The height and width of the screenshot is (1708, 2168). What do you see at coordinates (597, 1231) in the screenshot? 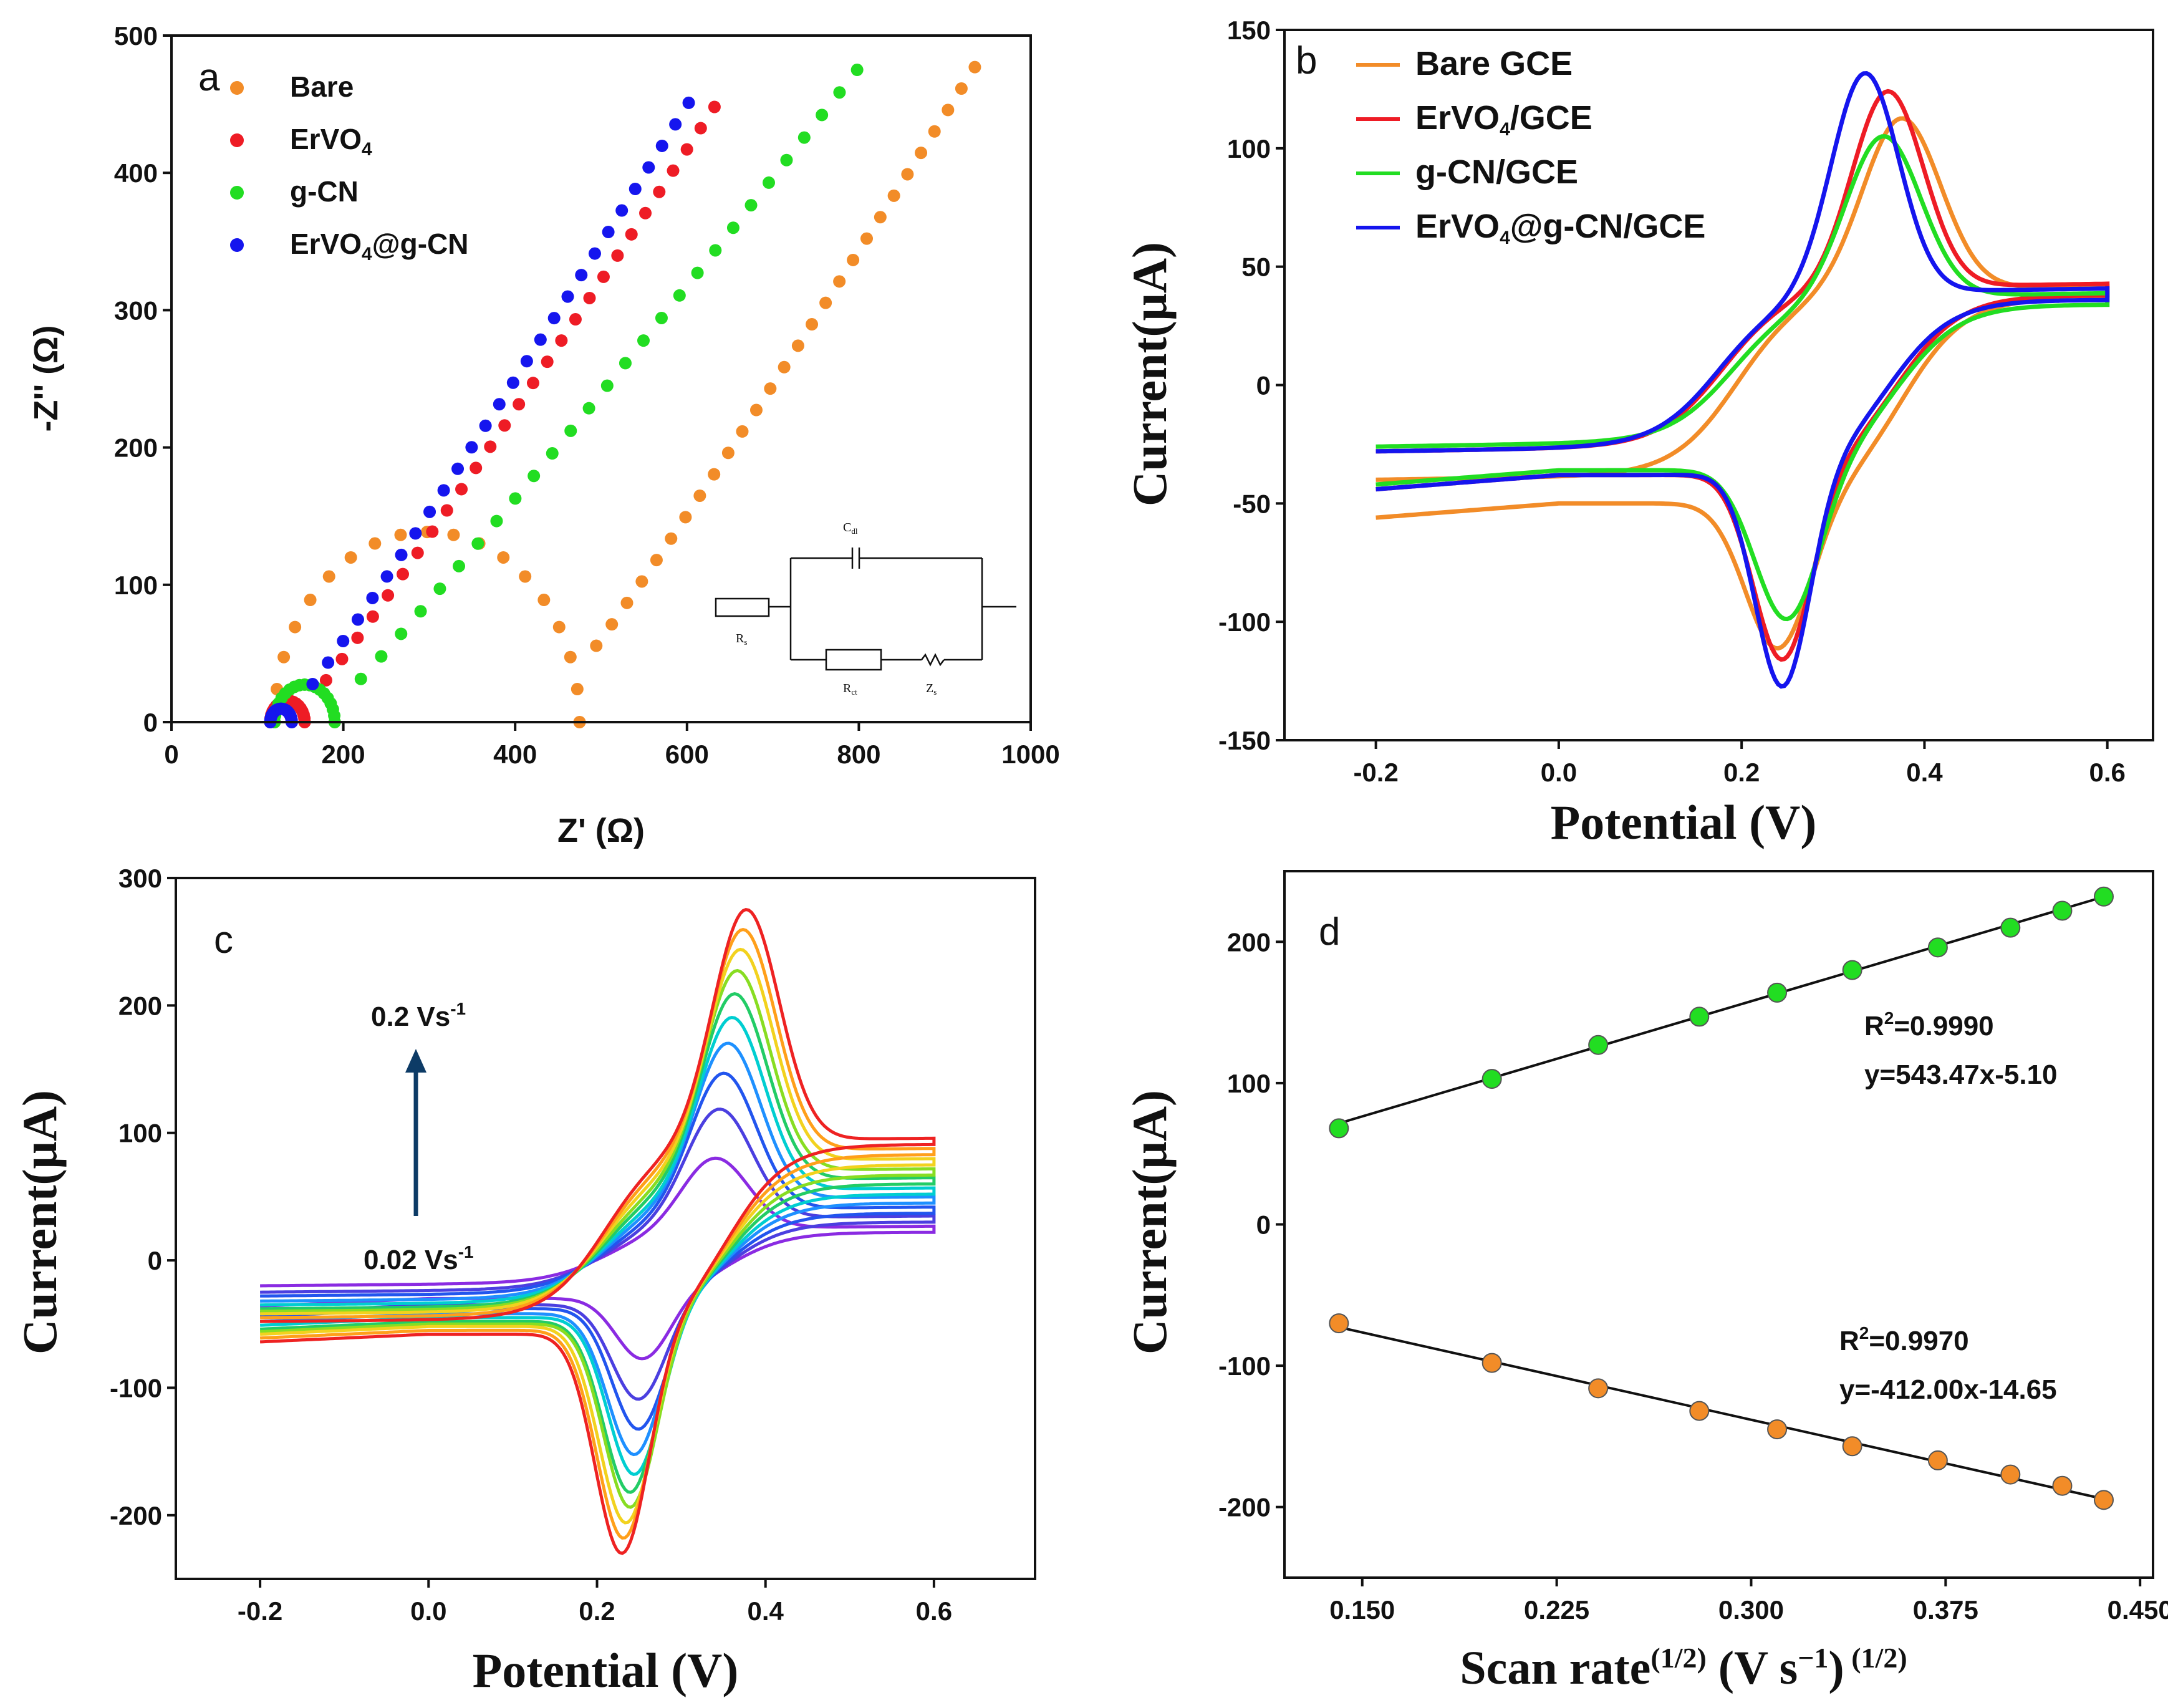
I see `panel-c-marks` at bounding box center [597, 1231].